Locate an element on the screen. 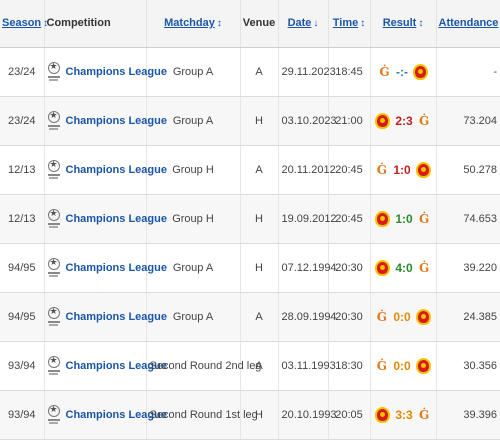 The width and height of the screenshot is (500, 440). attendance-value: 30.356 is located at coordinates (480, 365).